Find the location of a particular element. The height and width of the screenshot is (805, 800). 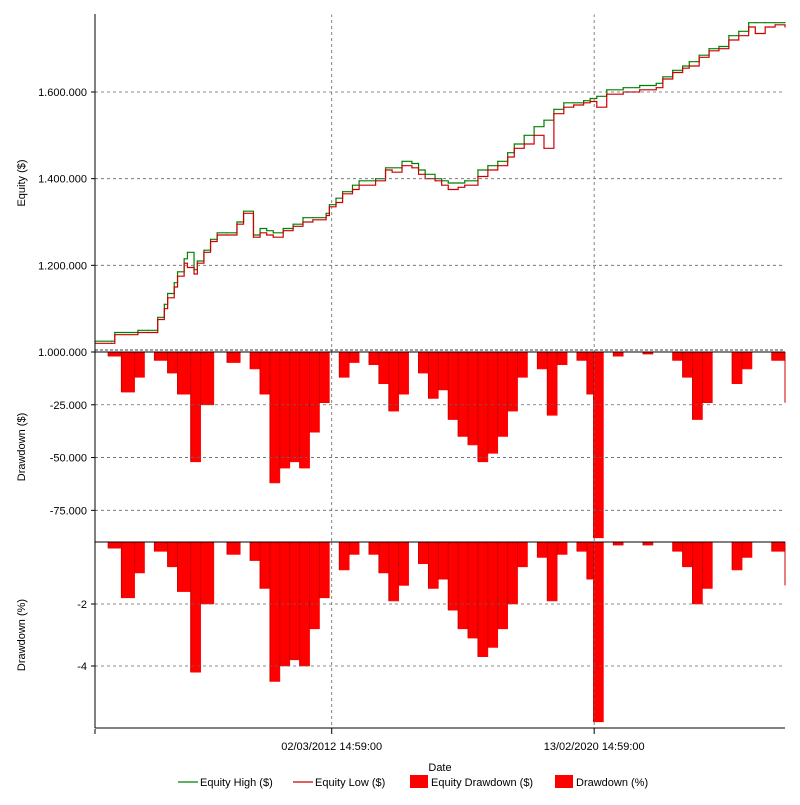

y-tick-label: 1.400.000 is located at coordinates (62, 180).